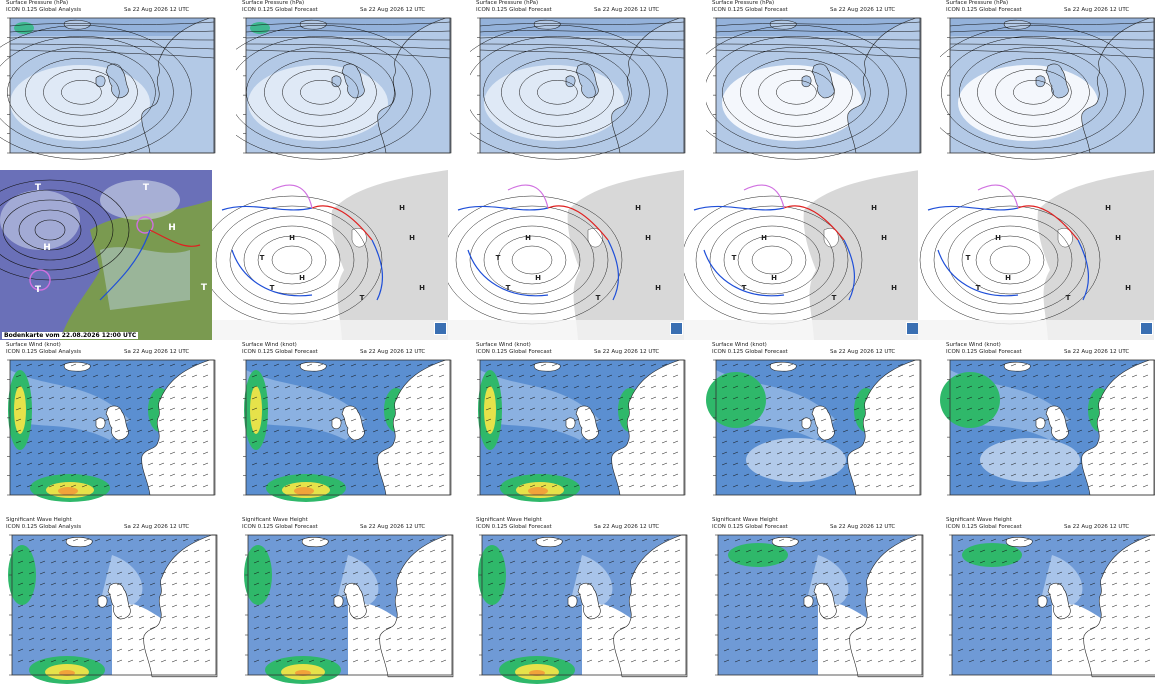 This screenshot has width=1155, height=688. Describe the element at coordinates (330, 255) in the screenshot. I see `surface-forecast-panel: H T H H H T H T` at that location.